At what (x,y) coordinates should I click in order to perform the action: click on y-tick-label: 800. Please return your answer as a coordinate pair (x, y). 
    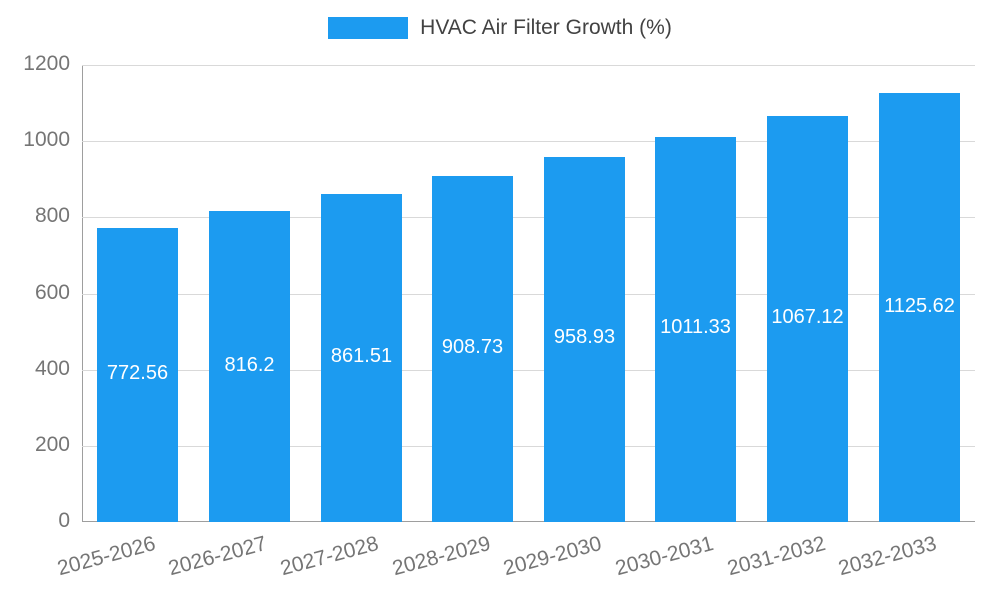
    Looking at the image, I should click on (52, 216).